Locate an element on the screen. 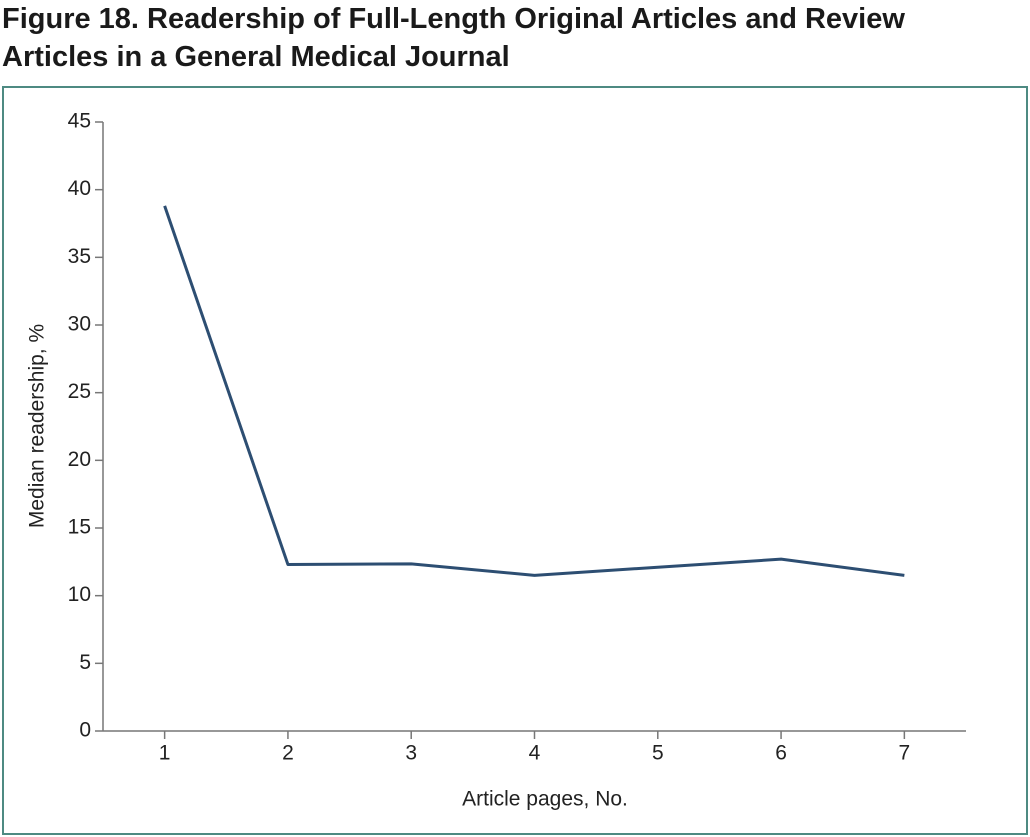 The height and width of the screenshot is (837, 1030). y-tick-label: 20 is located at coordinates (79, 459).